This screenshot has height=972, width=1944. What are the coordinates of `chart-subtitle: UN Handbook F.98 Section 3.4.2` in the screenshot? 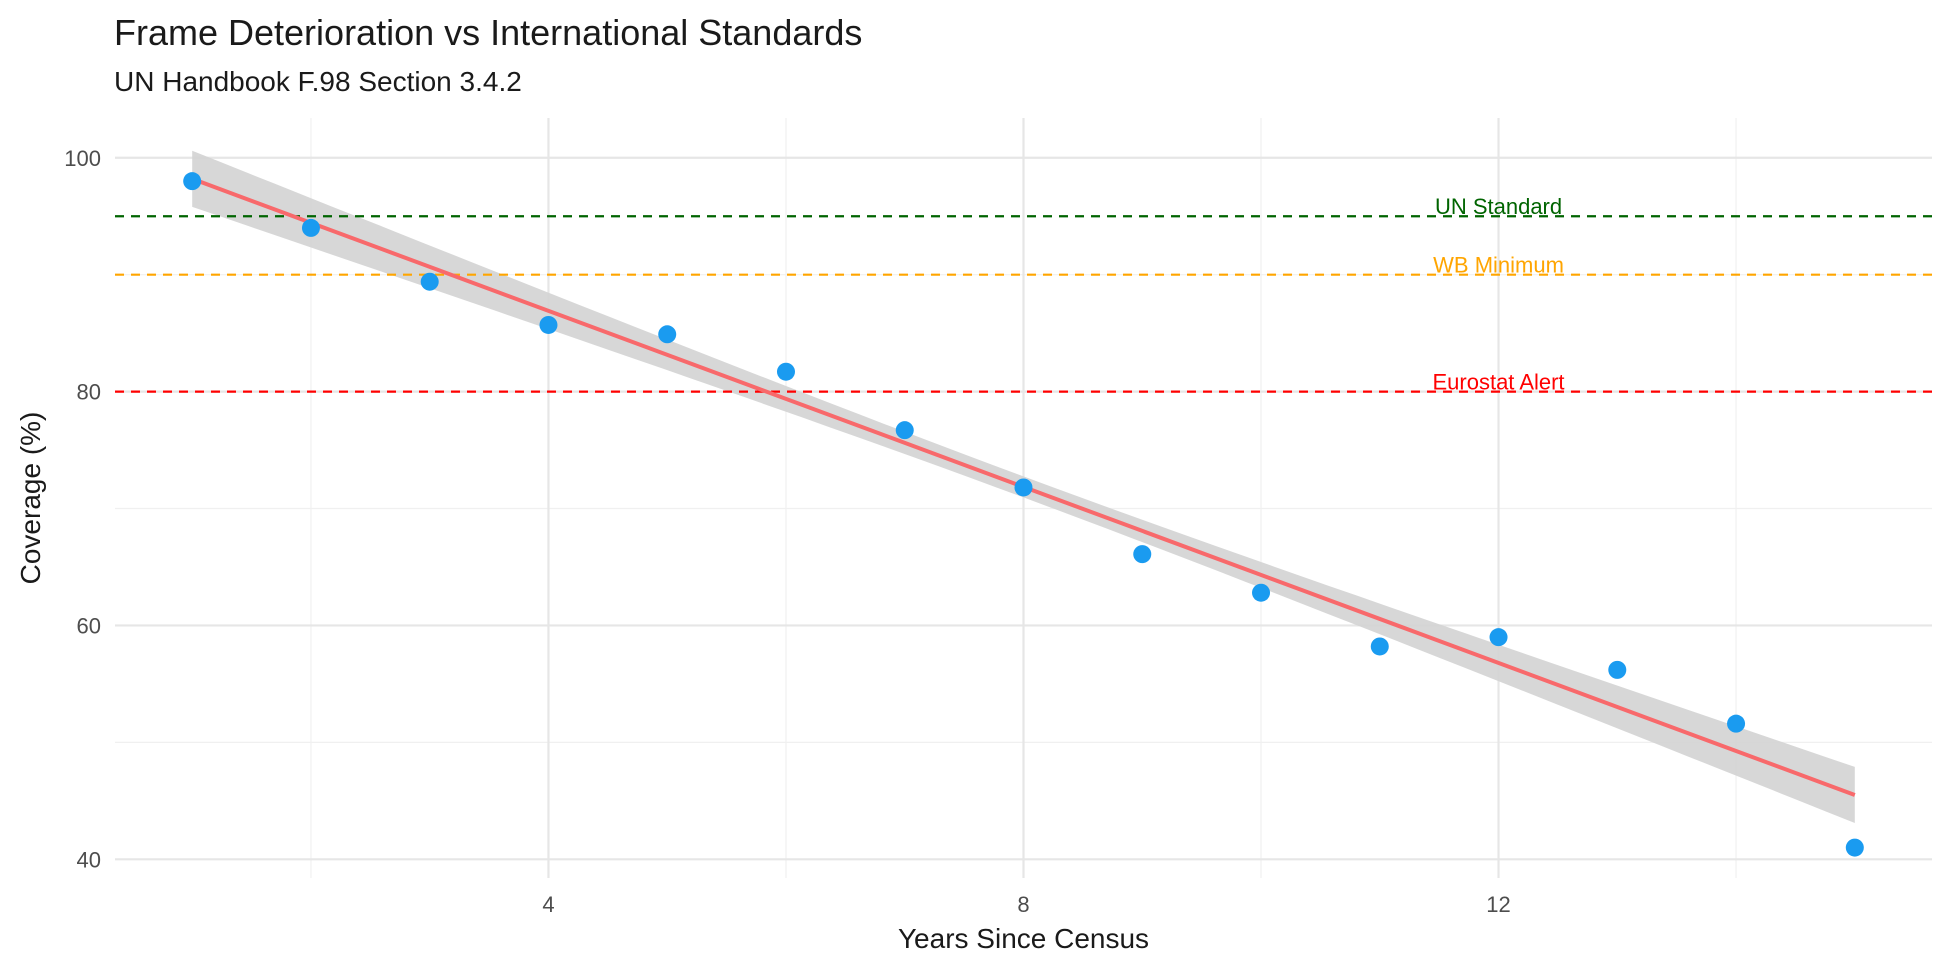 It's located at (318, 81).